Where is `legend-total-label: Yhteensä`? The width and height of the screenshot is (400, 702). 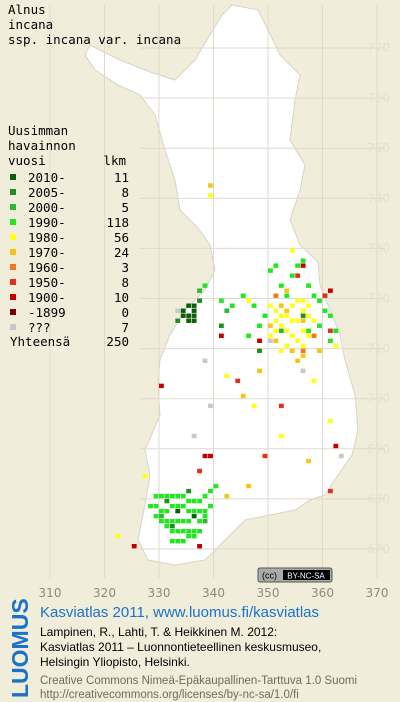 legend-total-label: Yhteensä is located at coordinates (40, 341).